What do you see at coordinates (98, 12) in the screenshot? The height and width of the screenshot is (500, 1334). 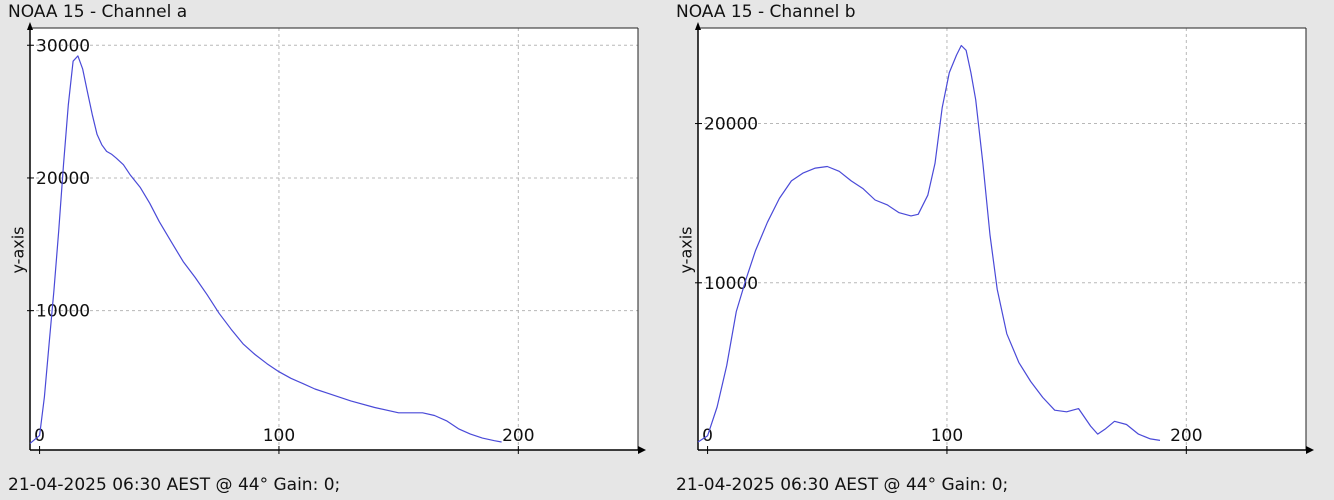 I see `chart-title: NOAA 15 - Channel a` at bounding box center [98, 12].